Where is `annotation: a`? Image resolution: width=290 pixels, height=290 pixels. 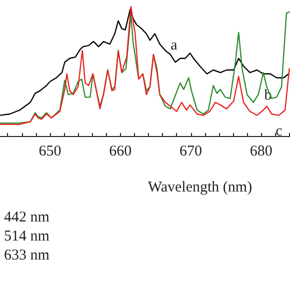
annotation: a is located at coordinates (174, 46).